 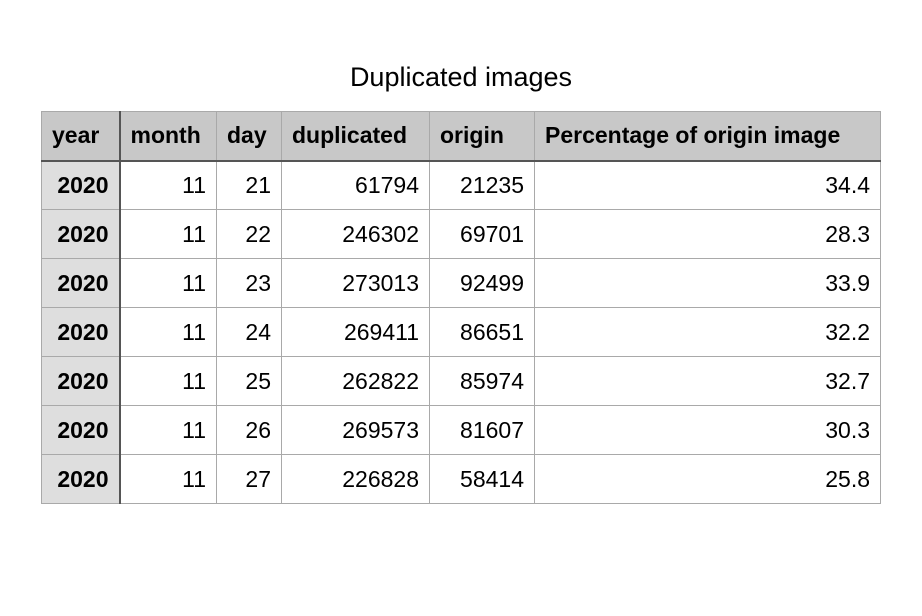 I want to click on cell-day: 23, so click(x=249, y=283).